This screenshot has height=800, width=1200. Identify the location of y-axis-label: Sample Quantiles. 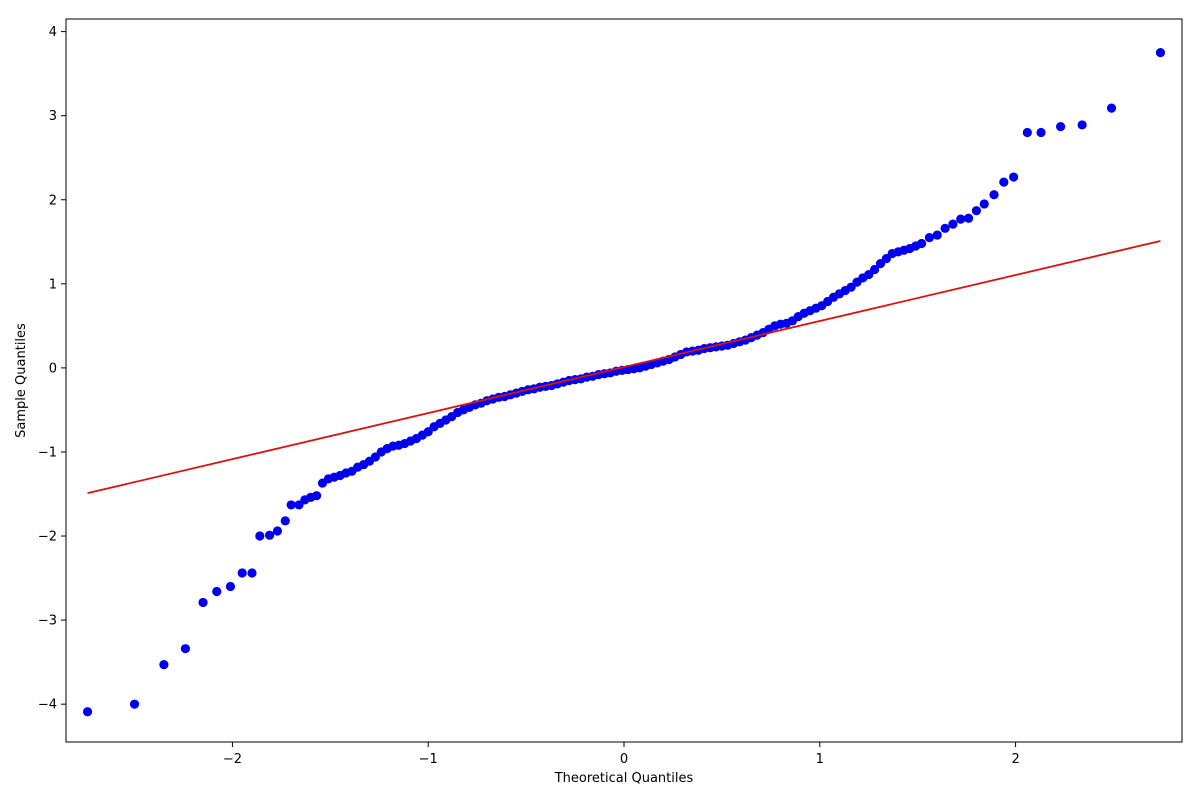
(21, 380).